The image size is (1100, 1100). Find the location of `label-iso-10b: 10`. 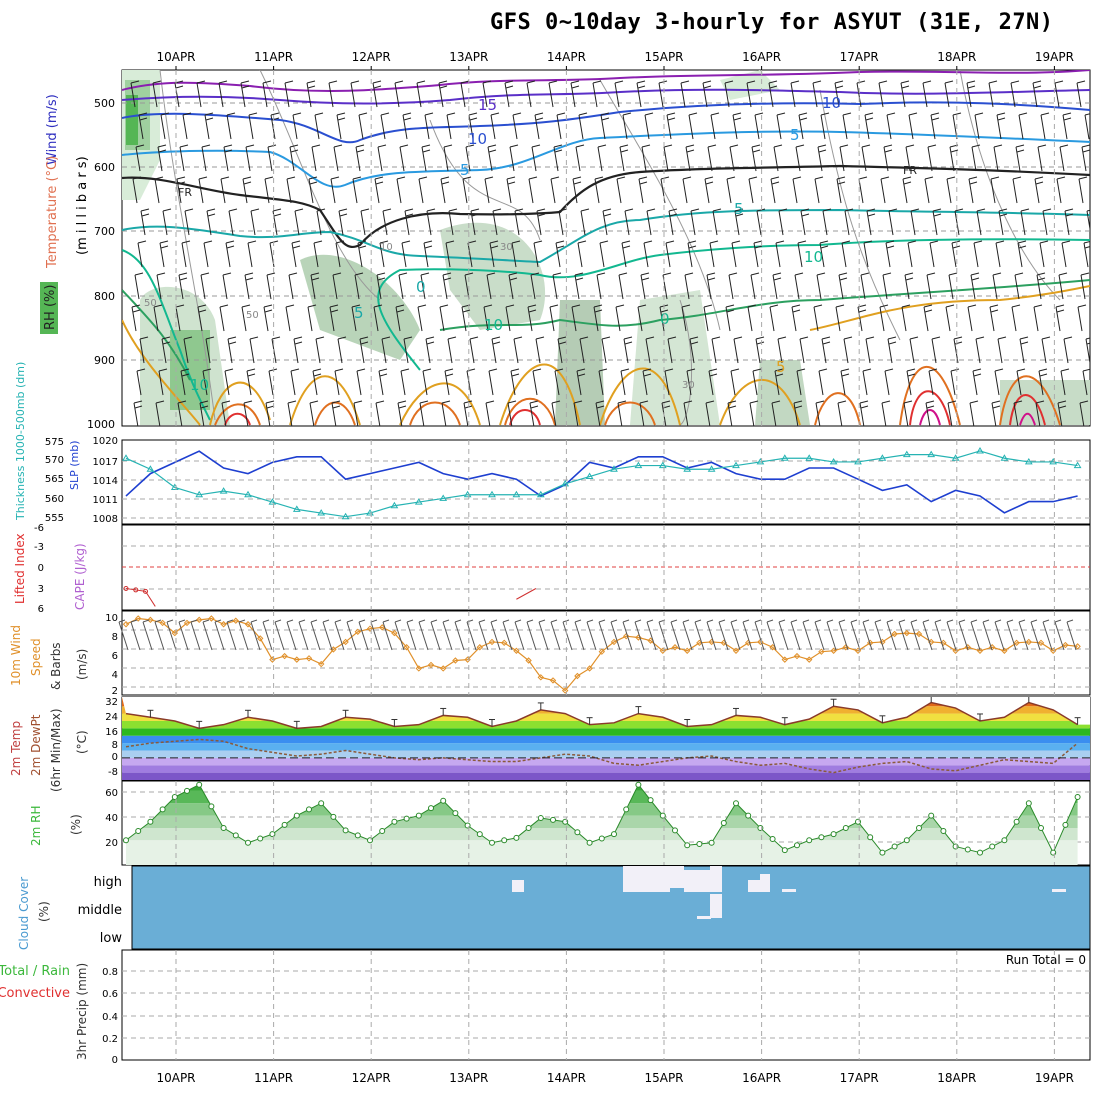

label-iso-10b: 10 is located at coordinates (477, 139).